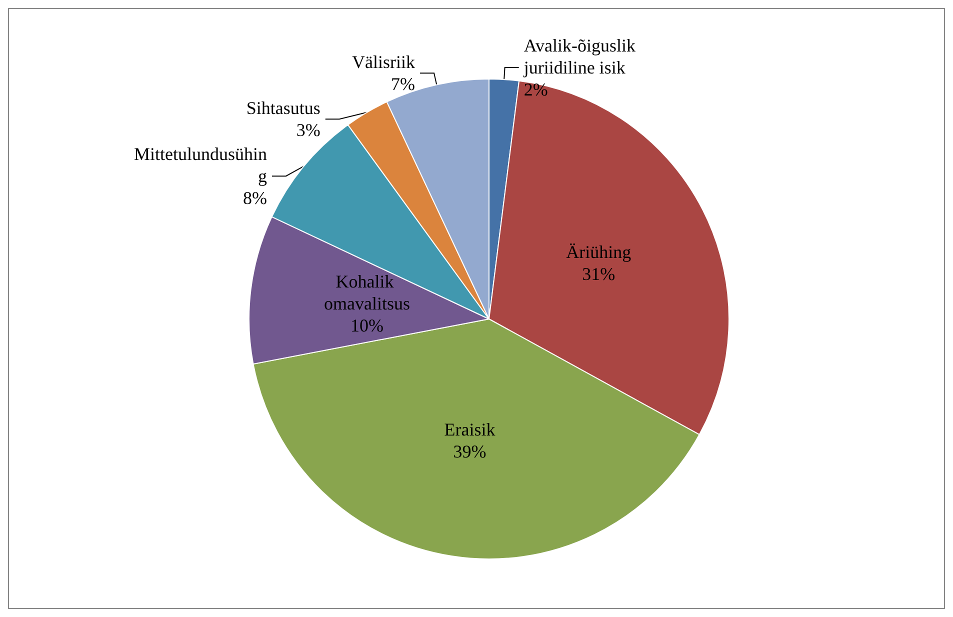  Describe the element at coordinates (581, 56) in the screenshot. I see `slice-label: Avalik-õiguslik juriidiline isik` at that location.